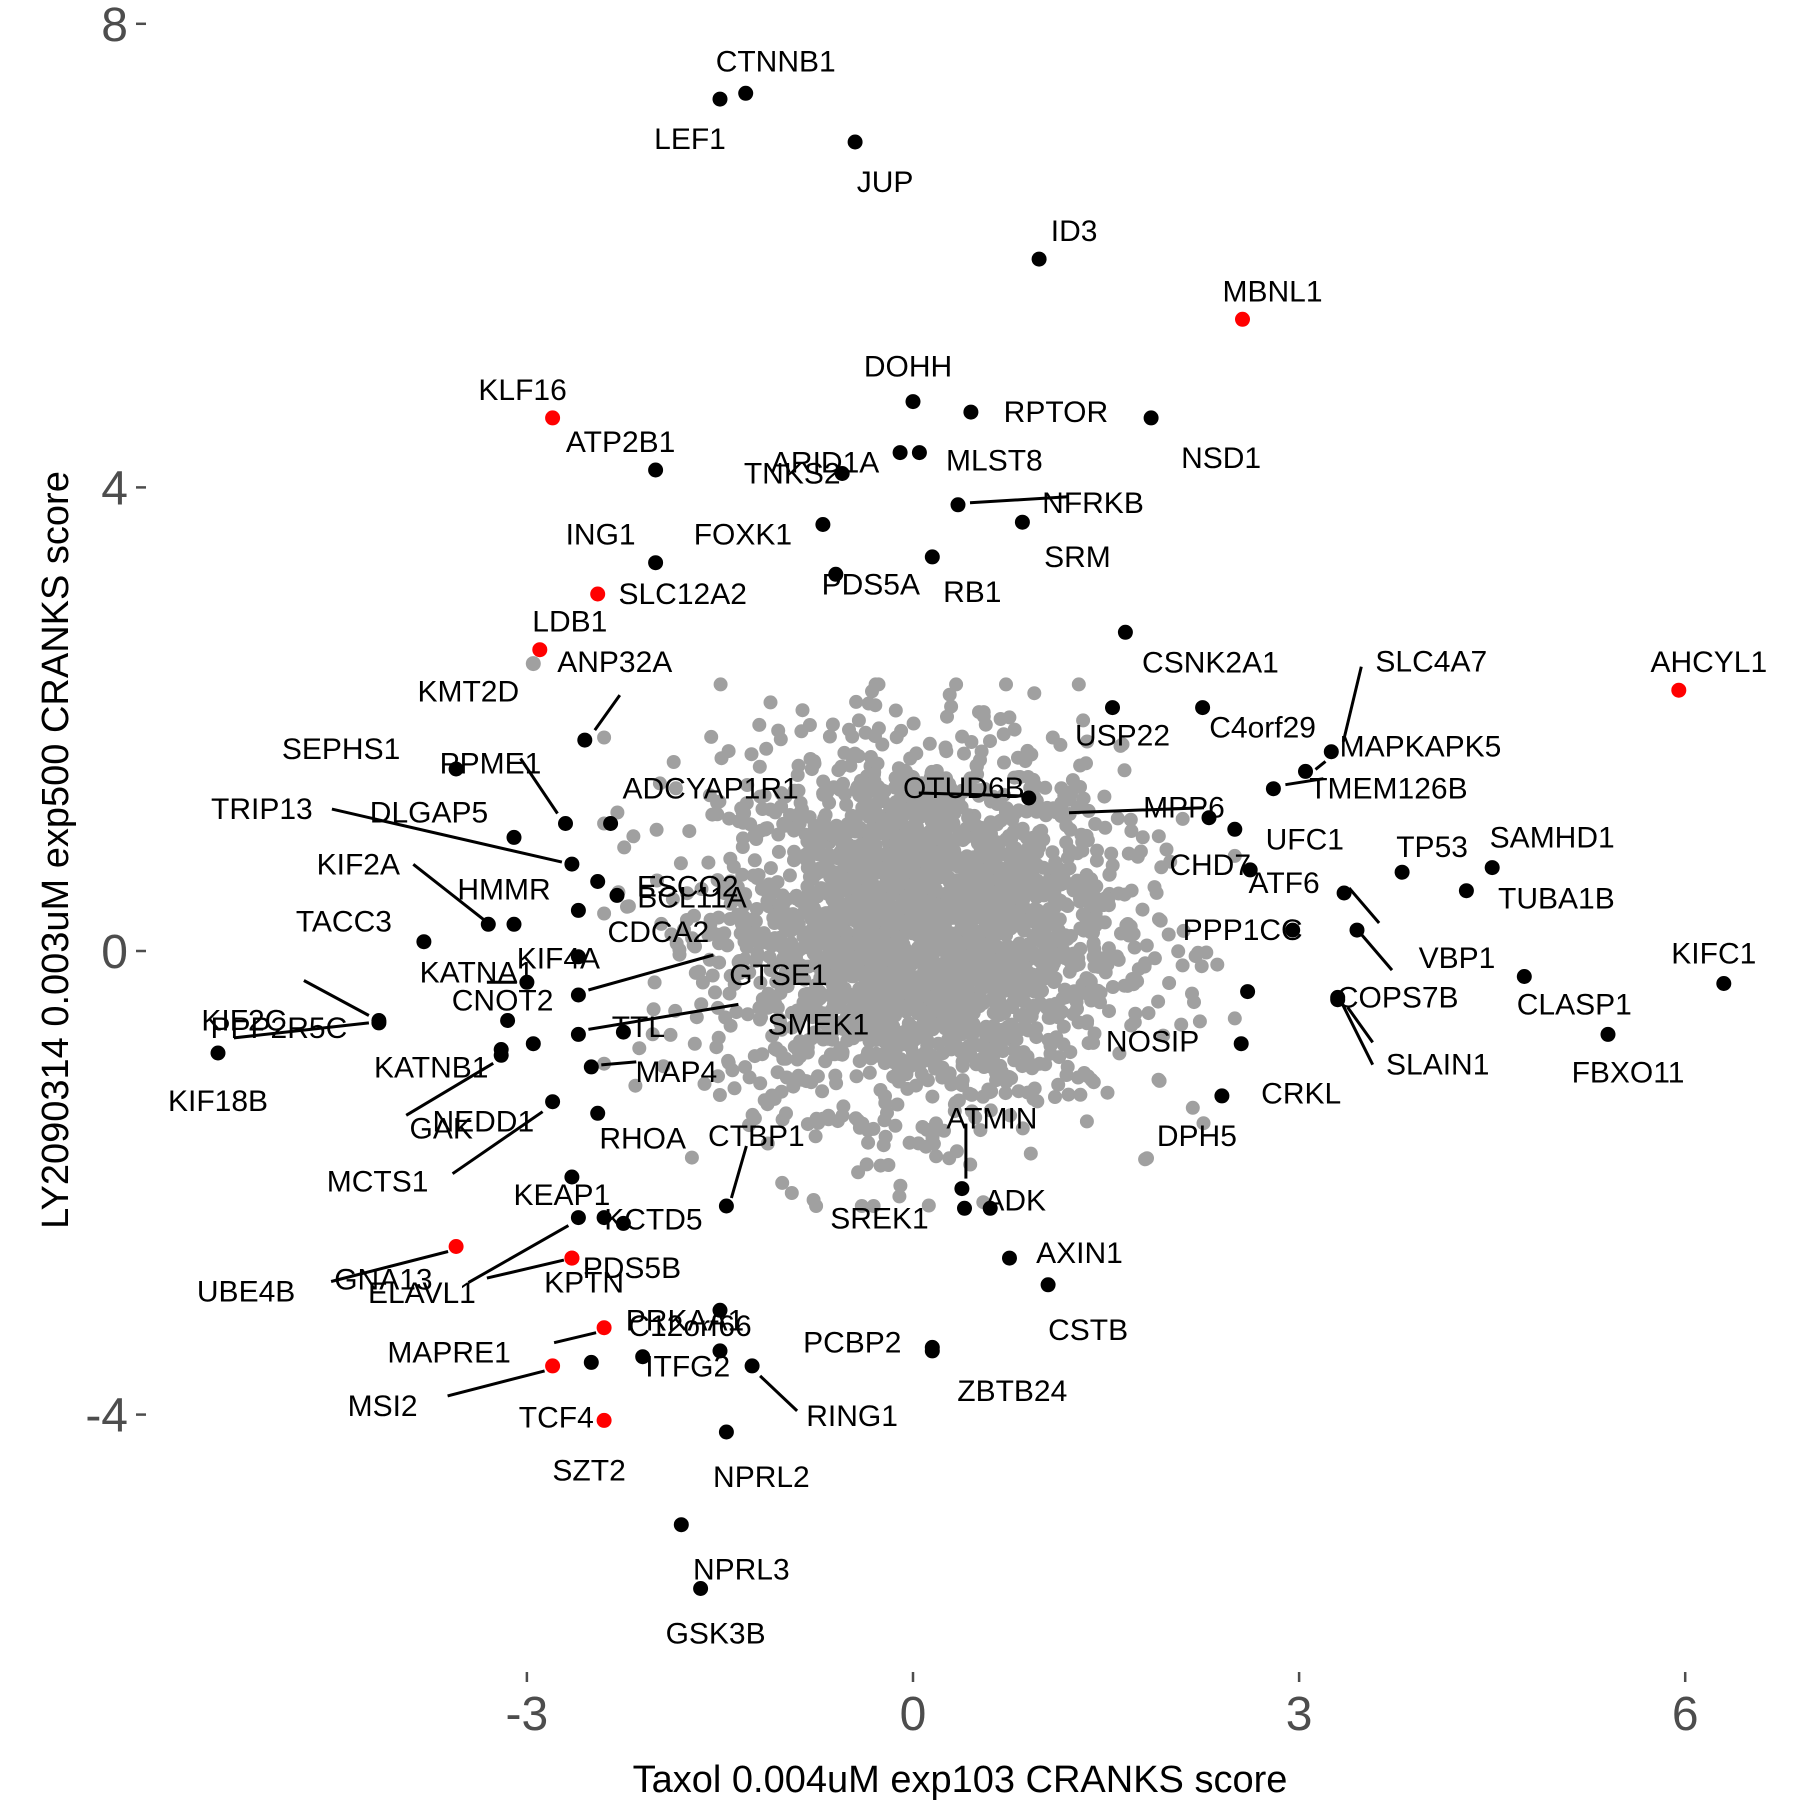  Describe the element at coordinates (1388, 789) in the screenshot. I see `gene-label-tmem126b: TMEM126B` at that location.